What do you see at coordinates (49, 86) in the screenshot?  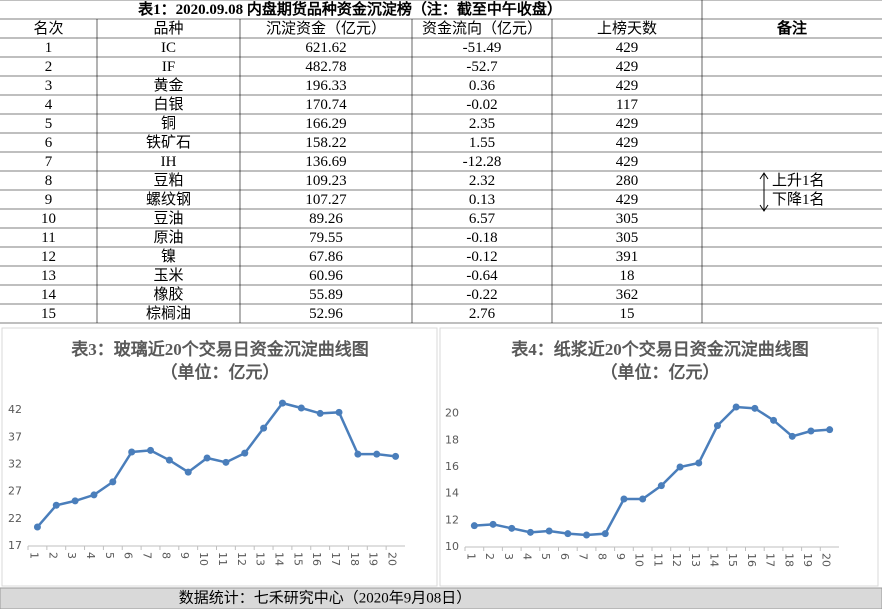 I see `table-cell: 3` at bounding box center [49, 86].